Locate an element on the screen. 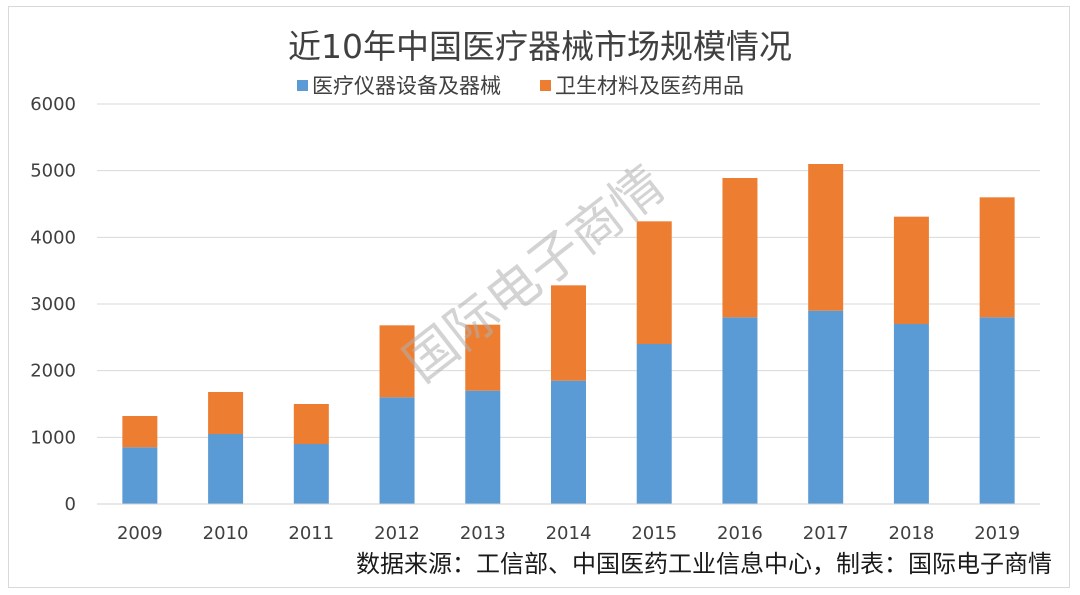  y-tick-label: 4000 is located at coordinates (53, 237).